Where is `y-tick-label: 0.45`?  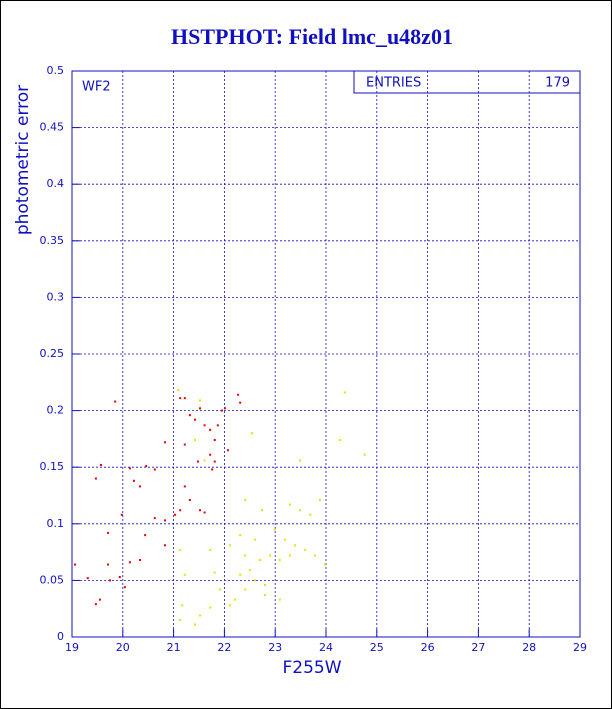 y-tick-label: 0.45 is located at coordinates (52, 127).